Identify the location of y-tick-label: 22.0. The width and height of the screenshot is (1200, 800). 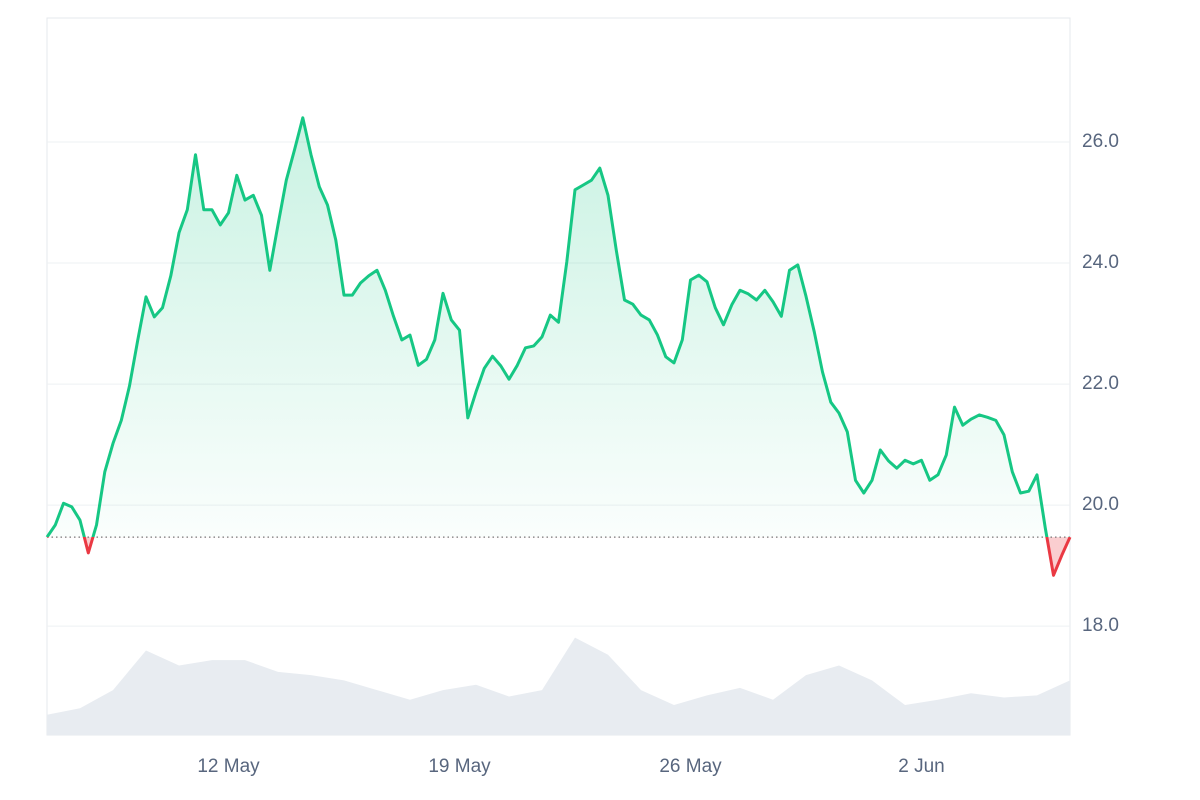
(1100, 383).